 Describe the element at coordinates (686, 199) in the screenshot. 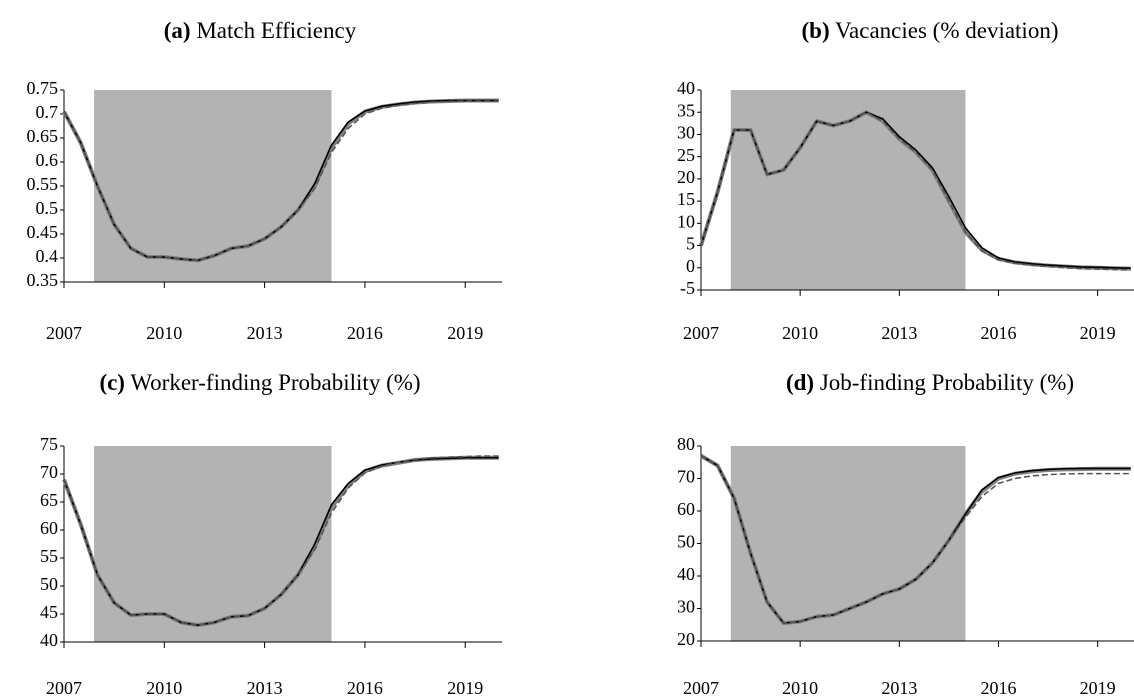

I see `y-tick-label: 15` at that location.